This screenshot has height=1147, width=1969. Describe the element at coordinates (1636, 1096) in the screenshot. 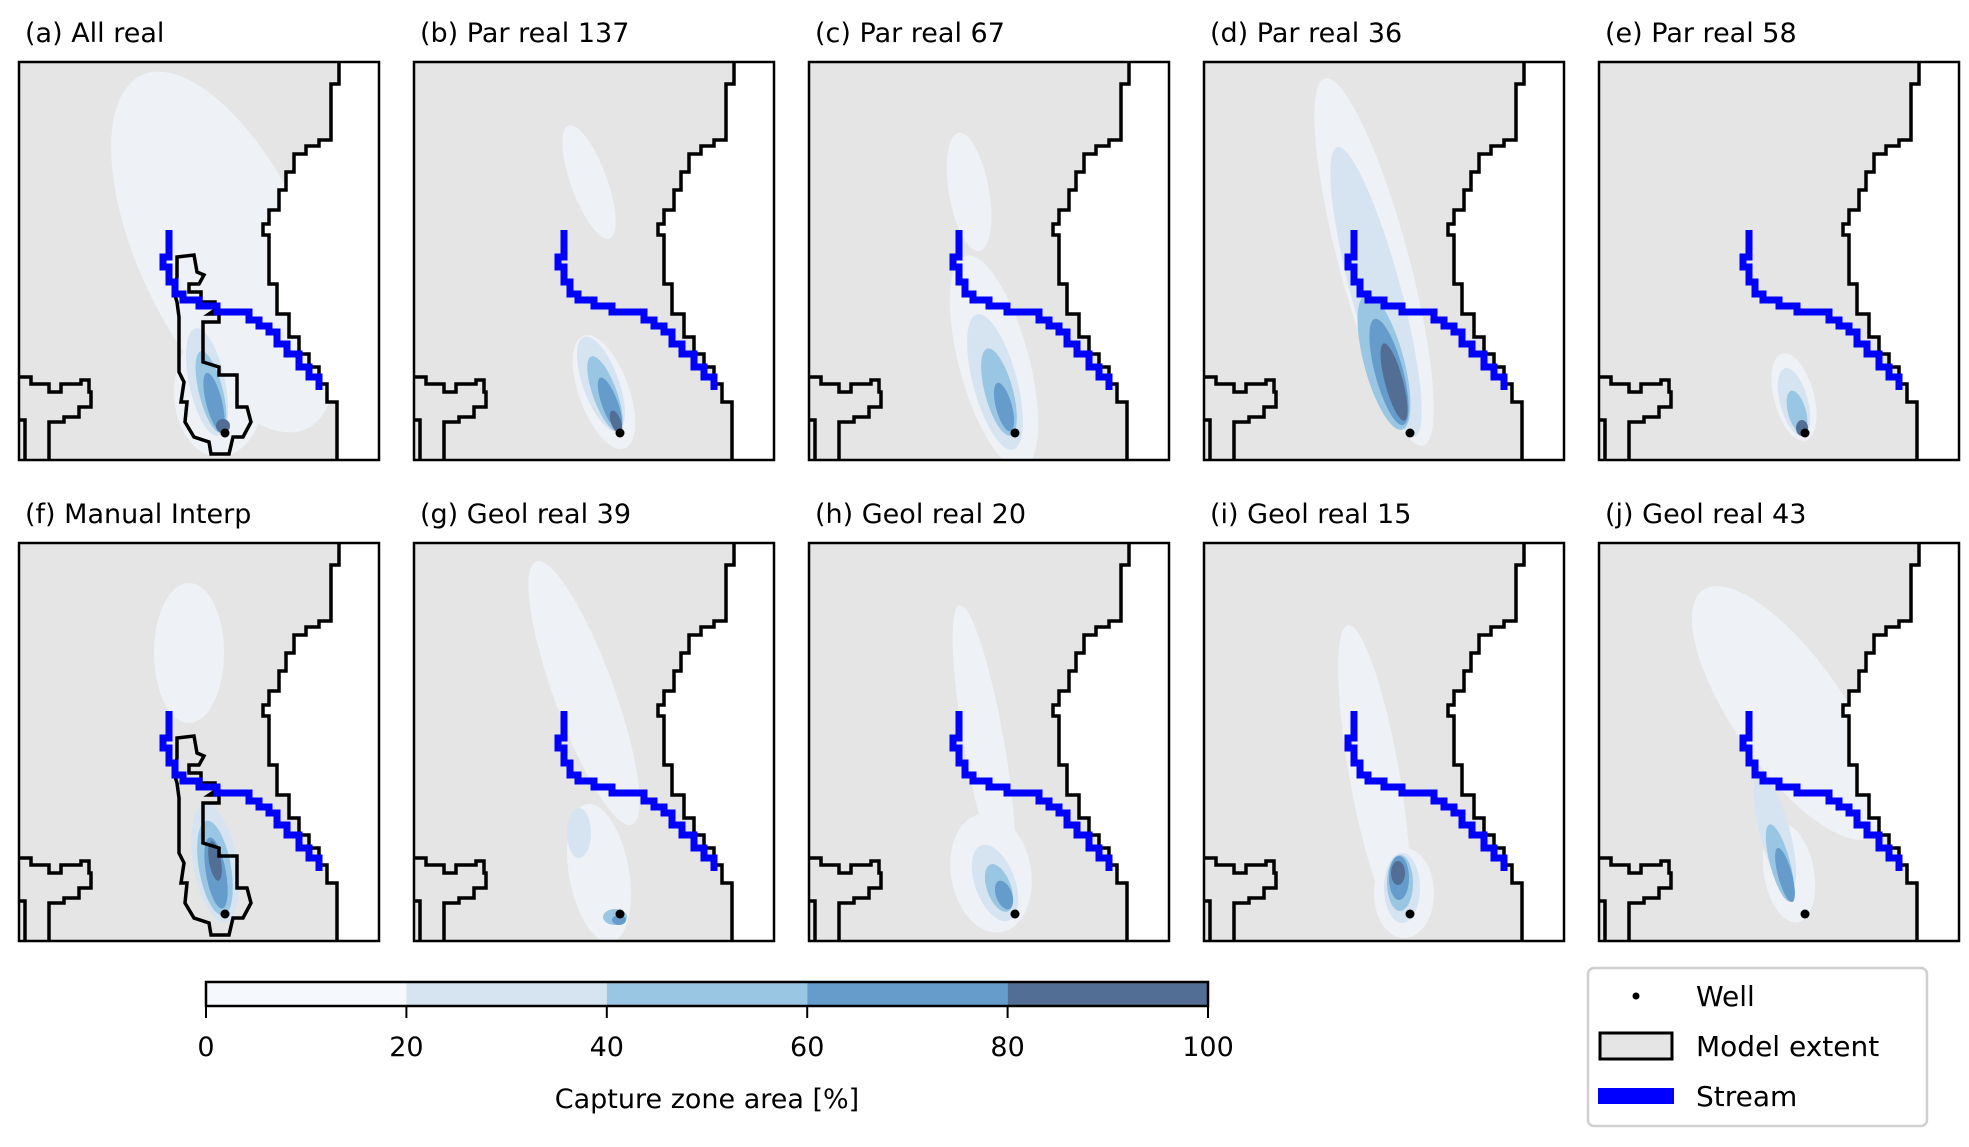

I see `stream-legend-icon` at that location.